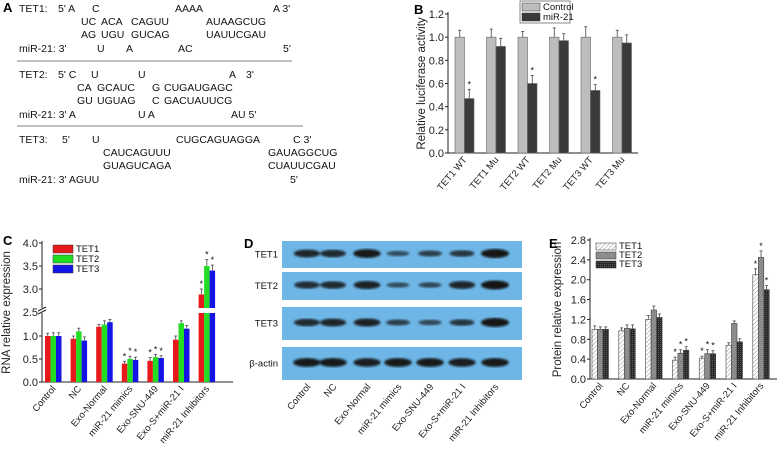  What do you see at coordinates (198, 88) in the screenshot?
I see `sequence-text: CUGAUGAGC` at bounding box center [198, 88].